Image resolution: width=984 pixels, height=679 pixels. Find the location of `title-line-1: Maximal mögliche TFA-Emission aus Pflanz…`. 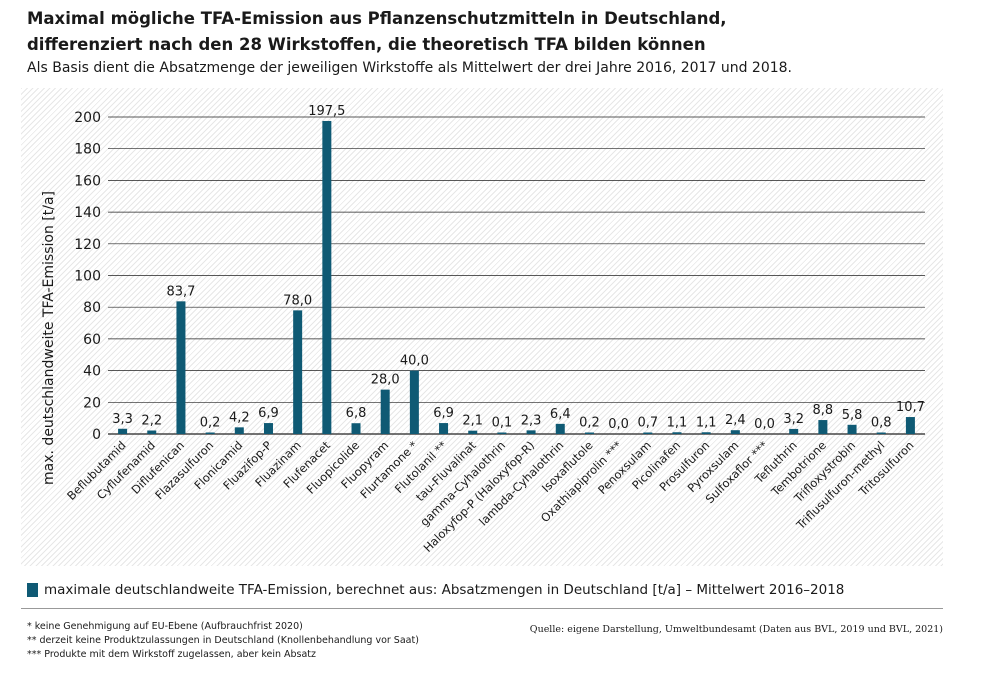

title-line-1: Maximal mögliche TFA-Emission aus Pflanz… is located at coordinates (377, 18).